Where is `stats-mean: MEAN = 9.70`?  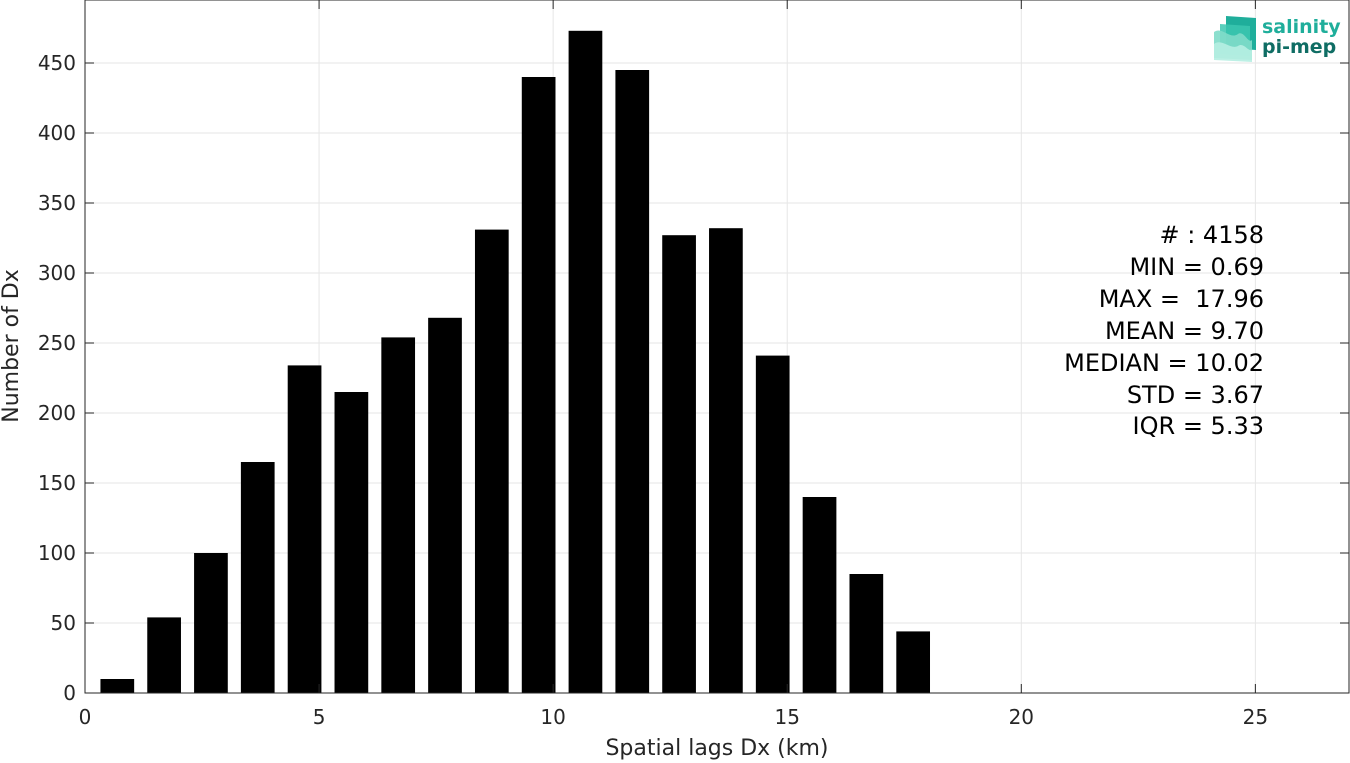
stats-mean: MEAN = 9.70 is located at coordinates (1184, 331).